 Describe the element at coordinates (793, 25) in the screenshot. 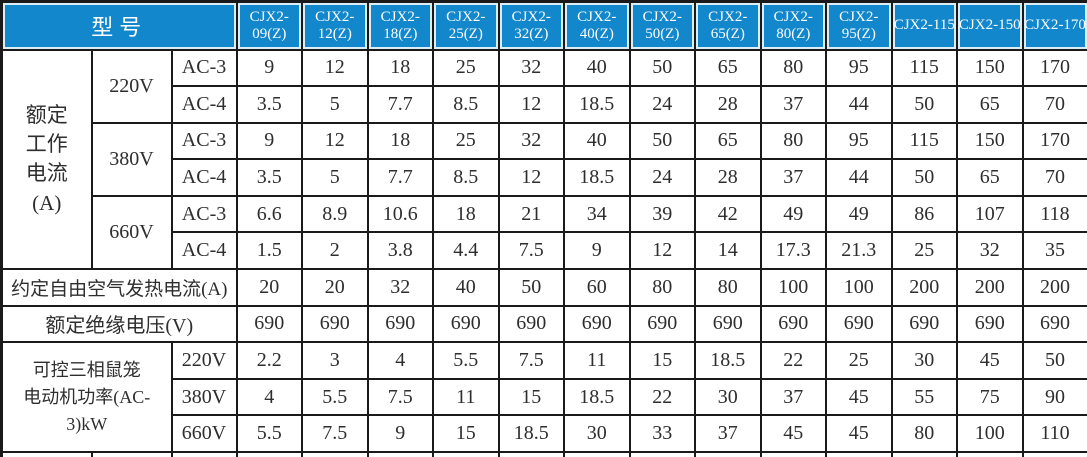

I see `model-header-cell: CJX2-80(Z)` at that location.